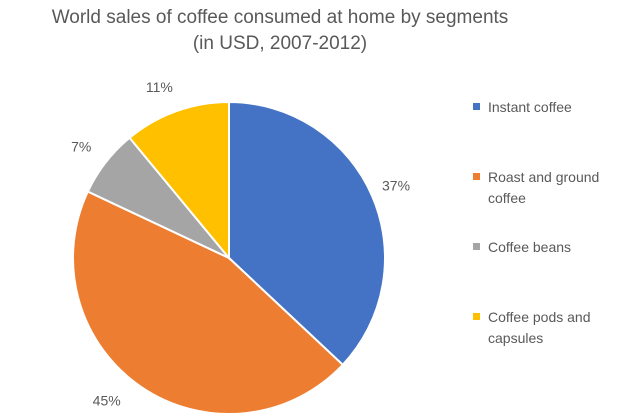 The height and width of the screenshot is (417, 624). Describe the element at coordinates (539, 327) in the screenshot. I see `legend-label: Coffee pods and capsules` at that location.